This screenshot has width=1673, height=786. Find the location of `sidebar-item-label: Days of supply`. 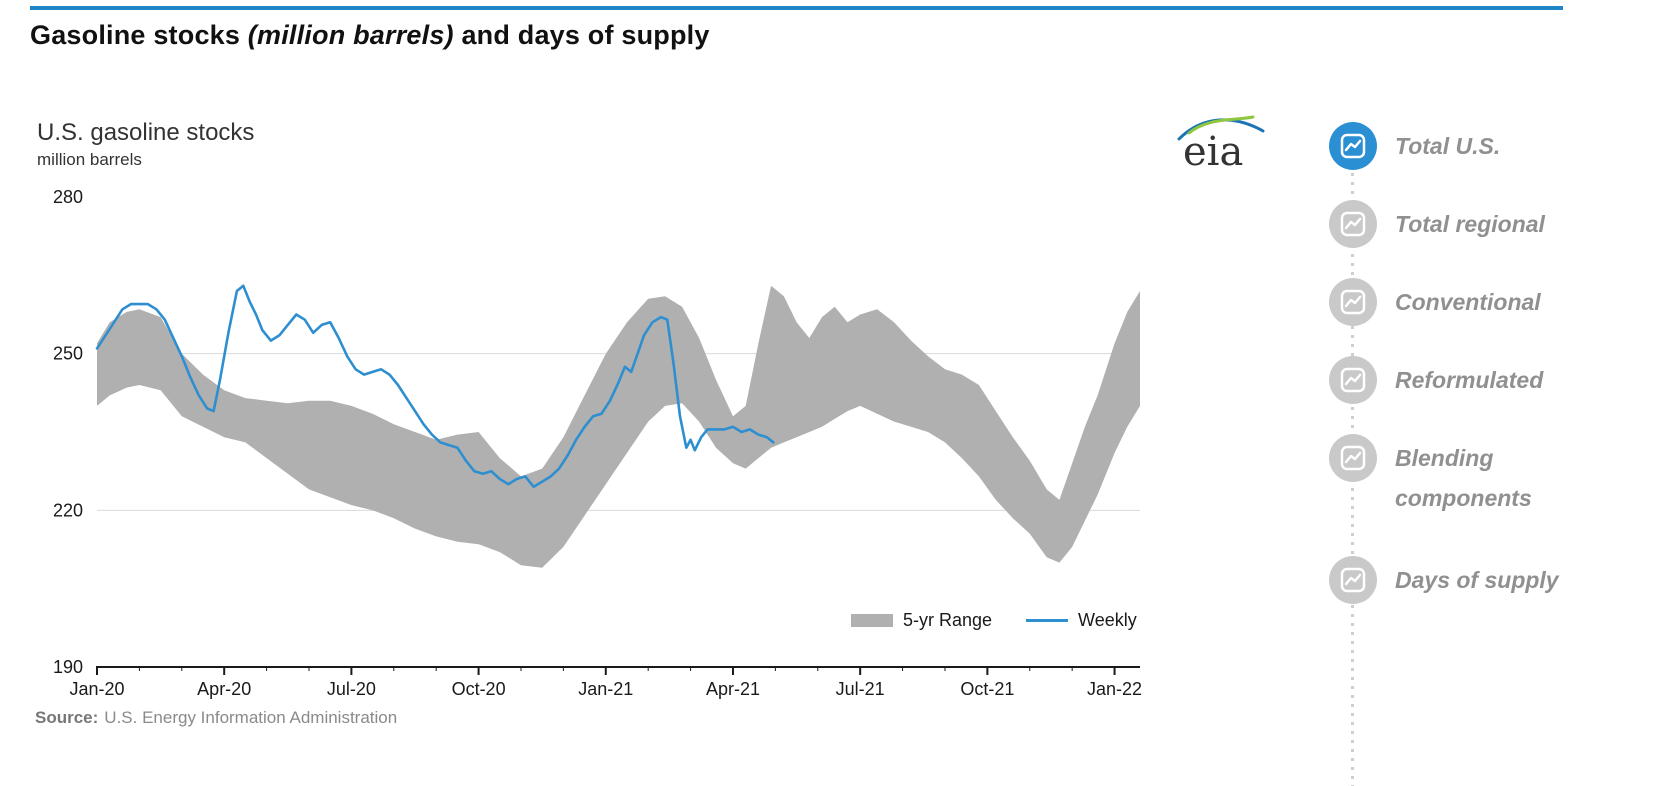

sidebar-item-label: Days of supply is located at coordinates (1477, 580).